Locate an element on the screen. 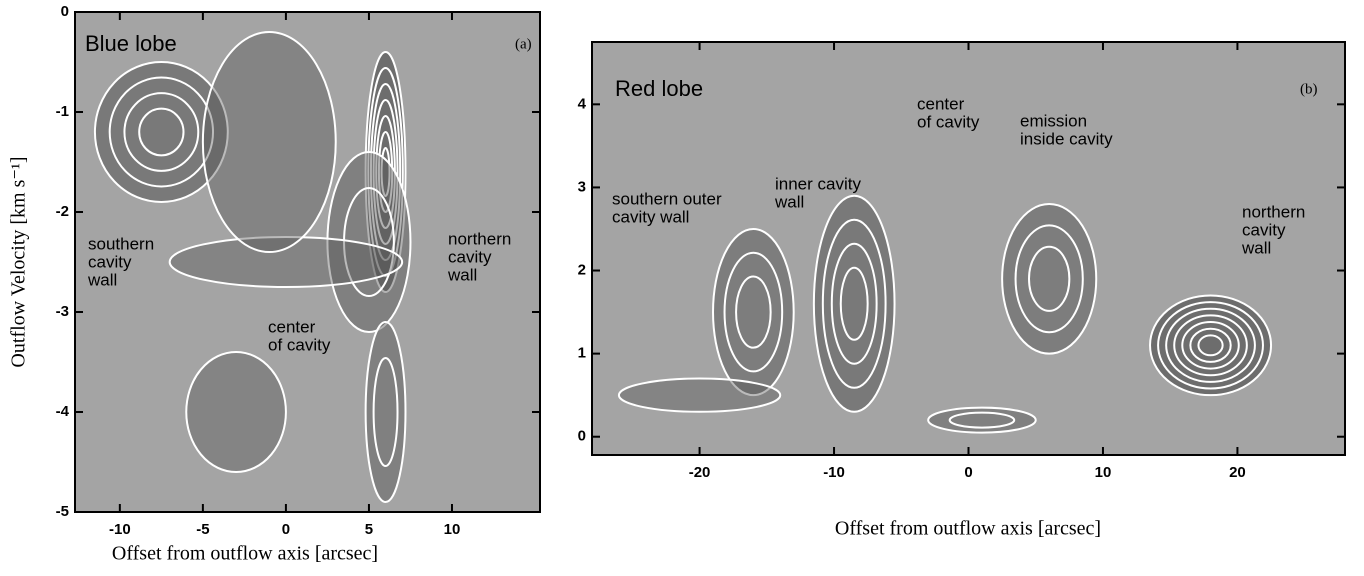 The height and width of the screenshot is (576, 1364). annotation: emission is located at coordinates (1053, 120).